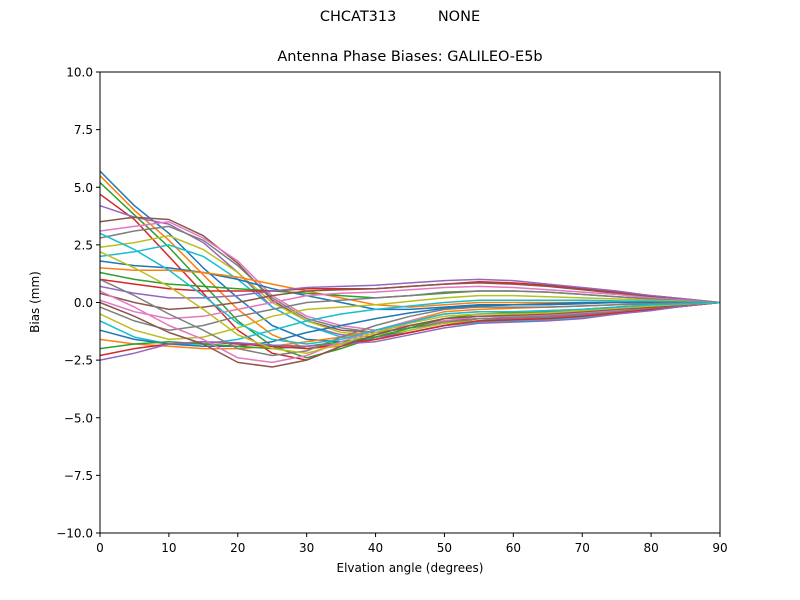 The height and width of the screenshot is (600, 800). I want to click on x-axis-ticks: 0 10 20 30 40 50 60 70 80 90, so click(412, 544).